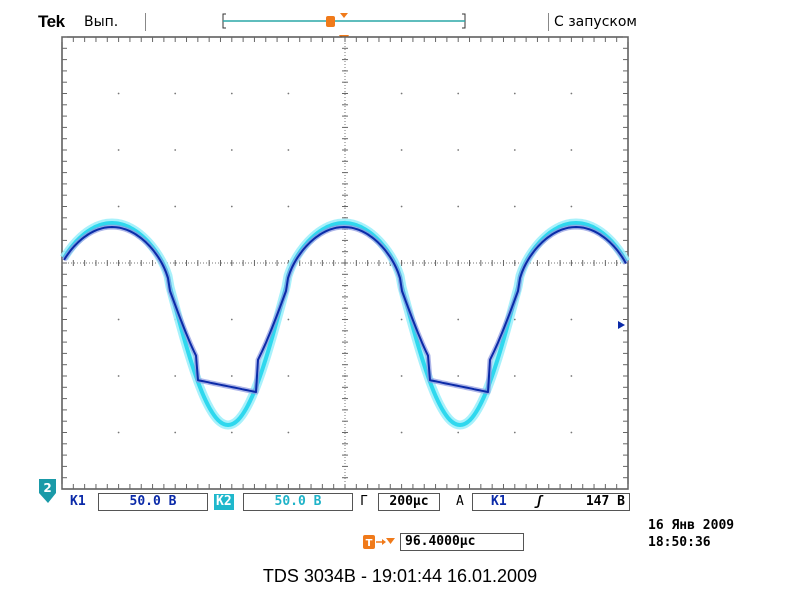  I want to click on delay-icon: T, so click(379, 542).